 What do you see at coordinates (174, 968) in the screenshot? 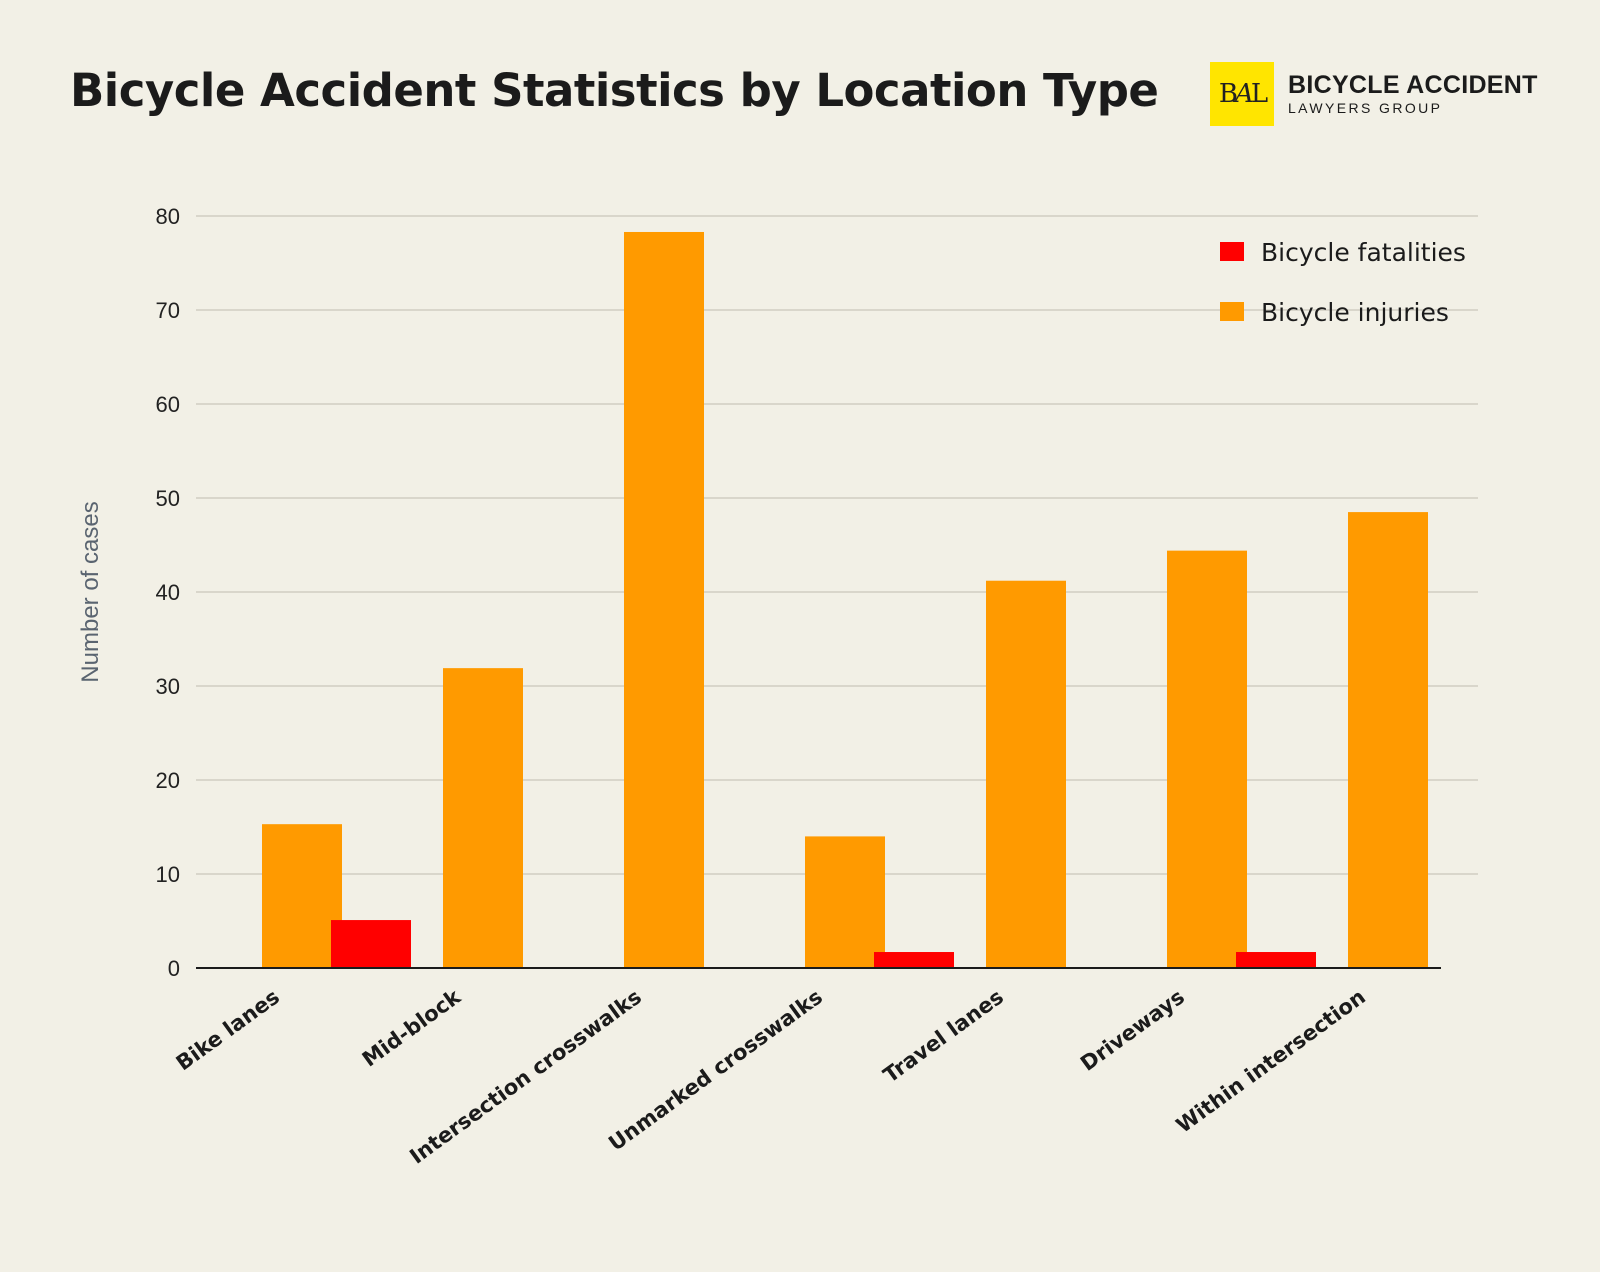
I see `y-tick-label: 0` at bounding box center [174, 968].